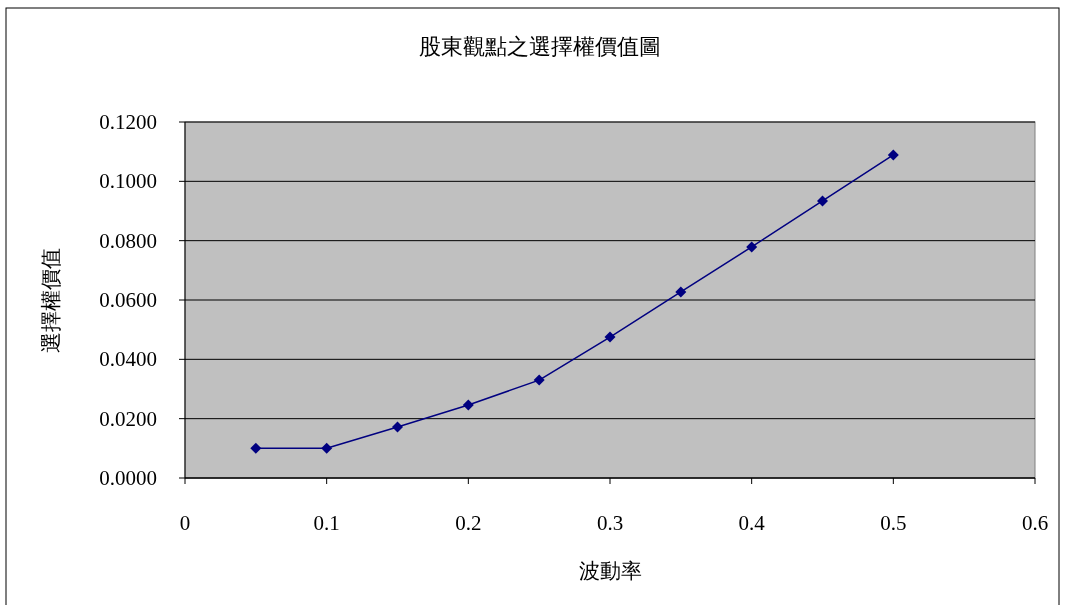 Image resolution: width=1065 pixels, height=605 pixels. Describe the element at coordinates (128, 240) in the screenshot. I see `y-tick-label: 0.0800` at that location.